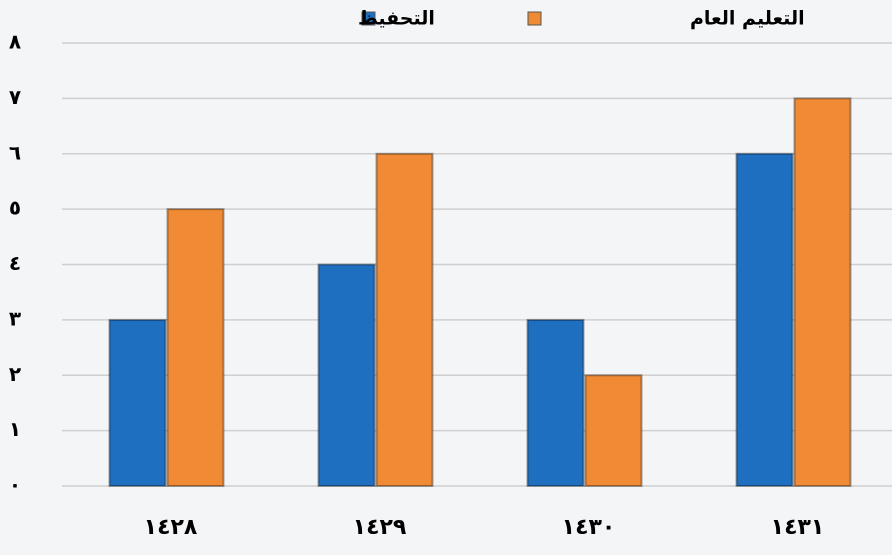  Describe the element at coordinates (747, 19) in the screenshot. I see `legend-label: التعليم العام` at that location.